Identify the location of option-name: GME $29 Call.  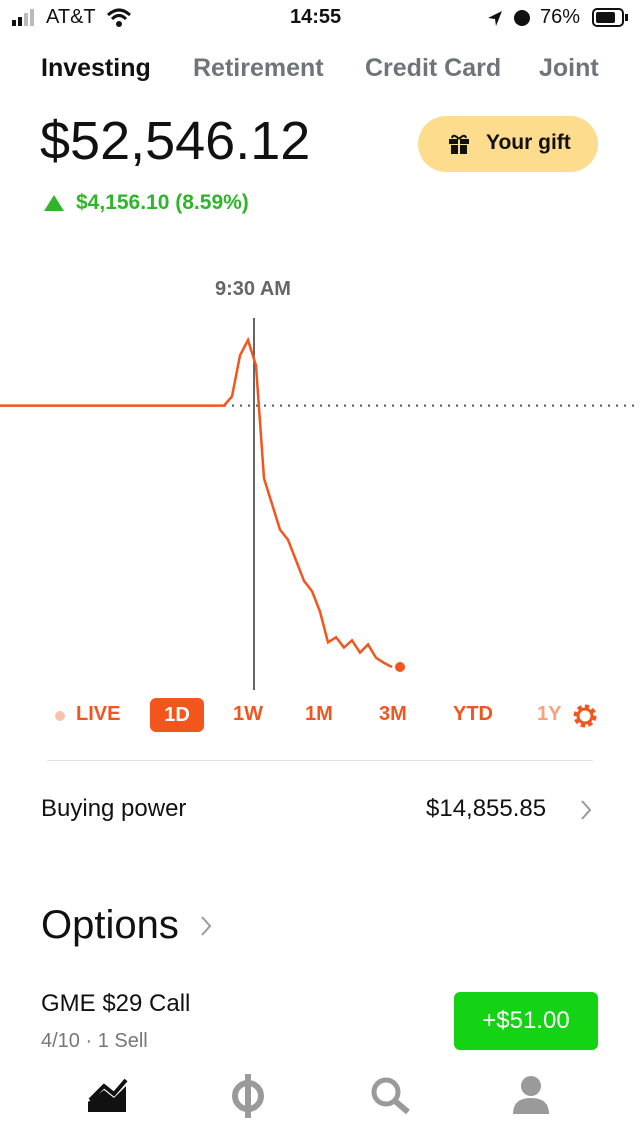
(116, 1003).